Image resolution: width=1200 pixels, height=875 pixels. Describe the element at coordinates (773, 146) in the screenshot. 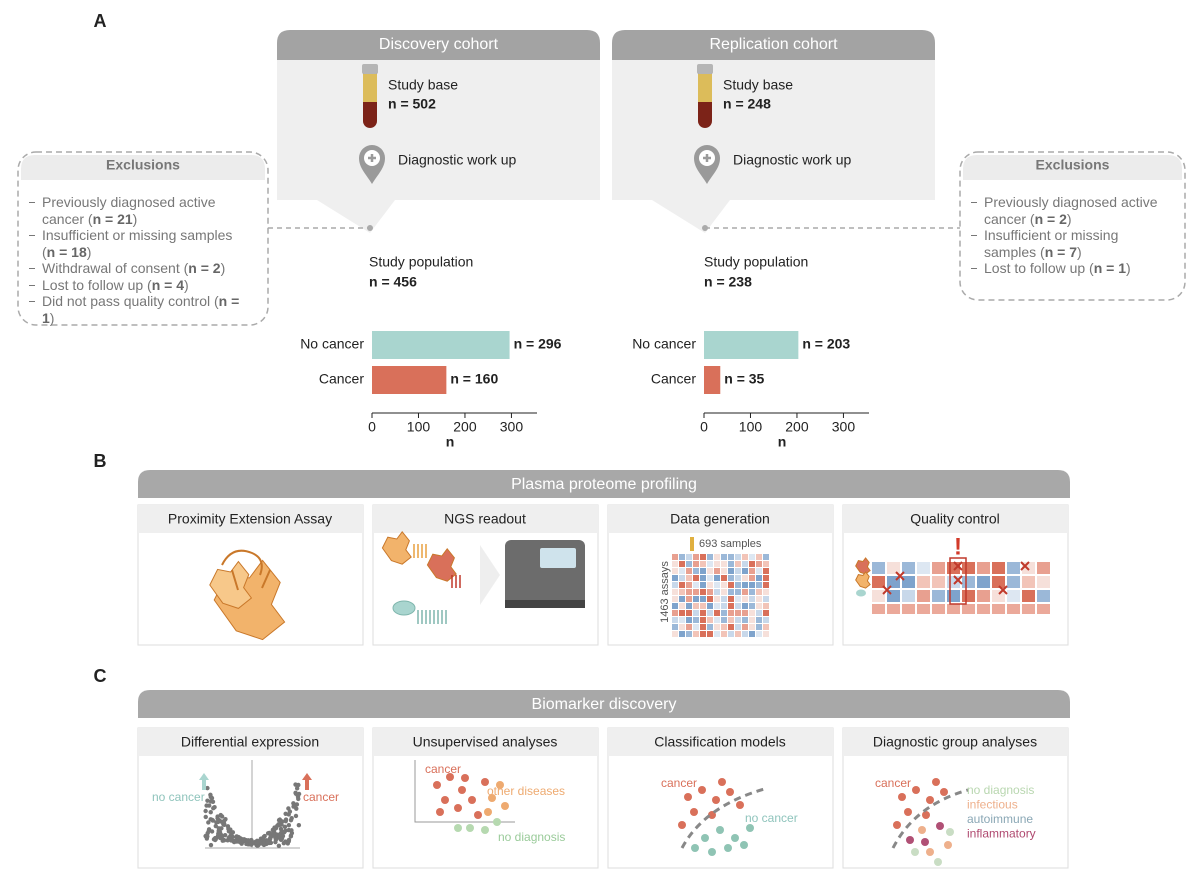

I see `cohort-body` at that location.